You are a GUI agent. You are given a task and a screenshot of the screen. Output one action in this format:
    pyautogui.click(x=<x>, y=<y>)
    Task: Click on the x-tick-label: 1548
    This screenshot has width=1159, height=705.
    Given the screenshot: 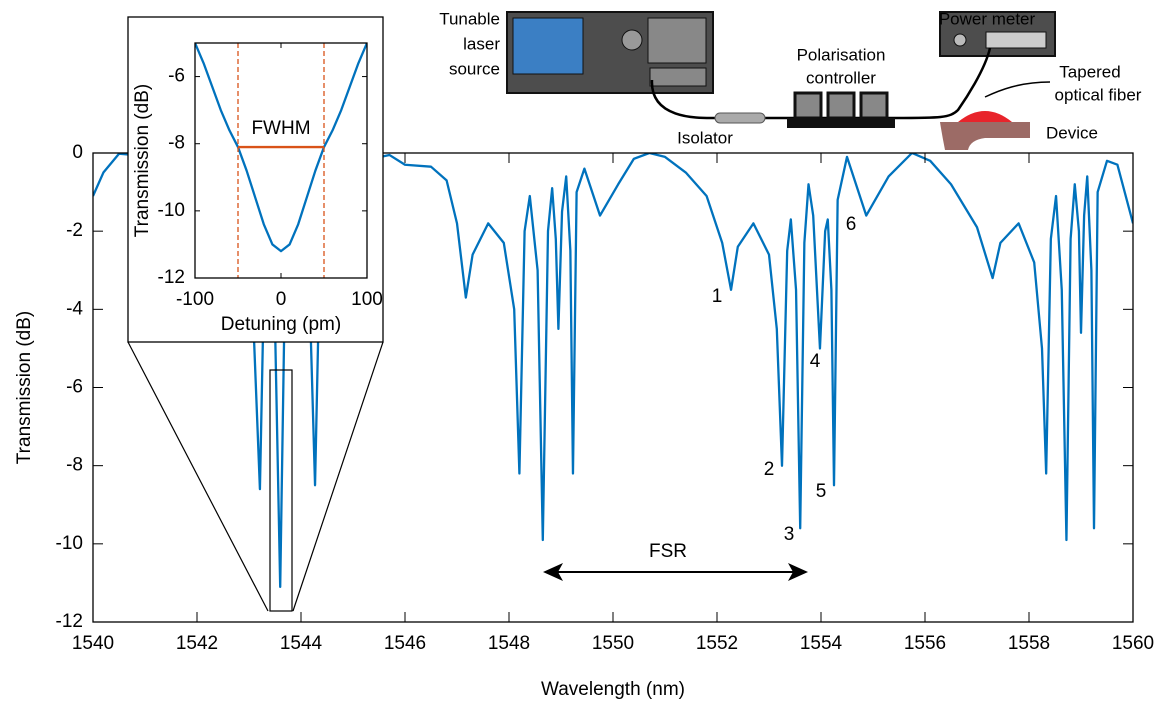 What is the action you would take?
    pyautogui.click(x=509, y=643)
    